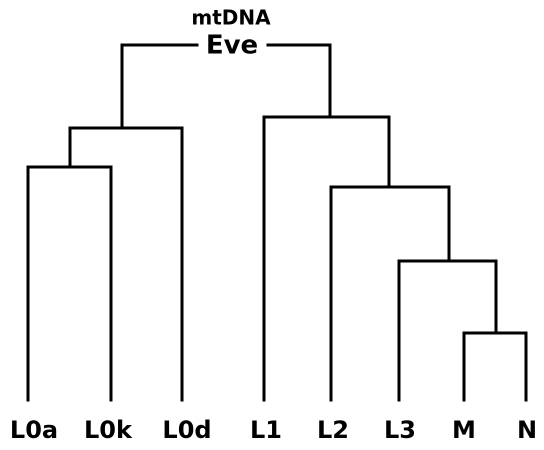 The width and height of the screenshot is (544, 450). What do you see at coordinates (108, 430) in the screenshot?
I see `leaf-label: L0k` at bounding box center [108, 430].